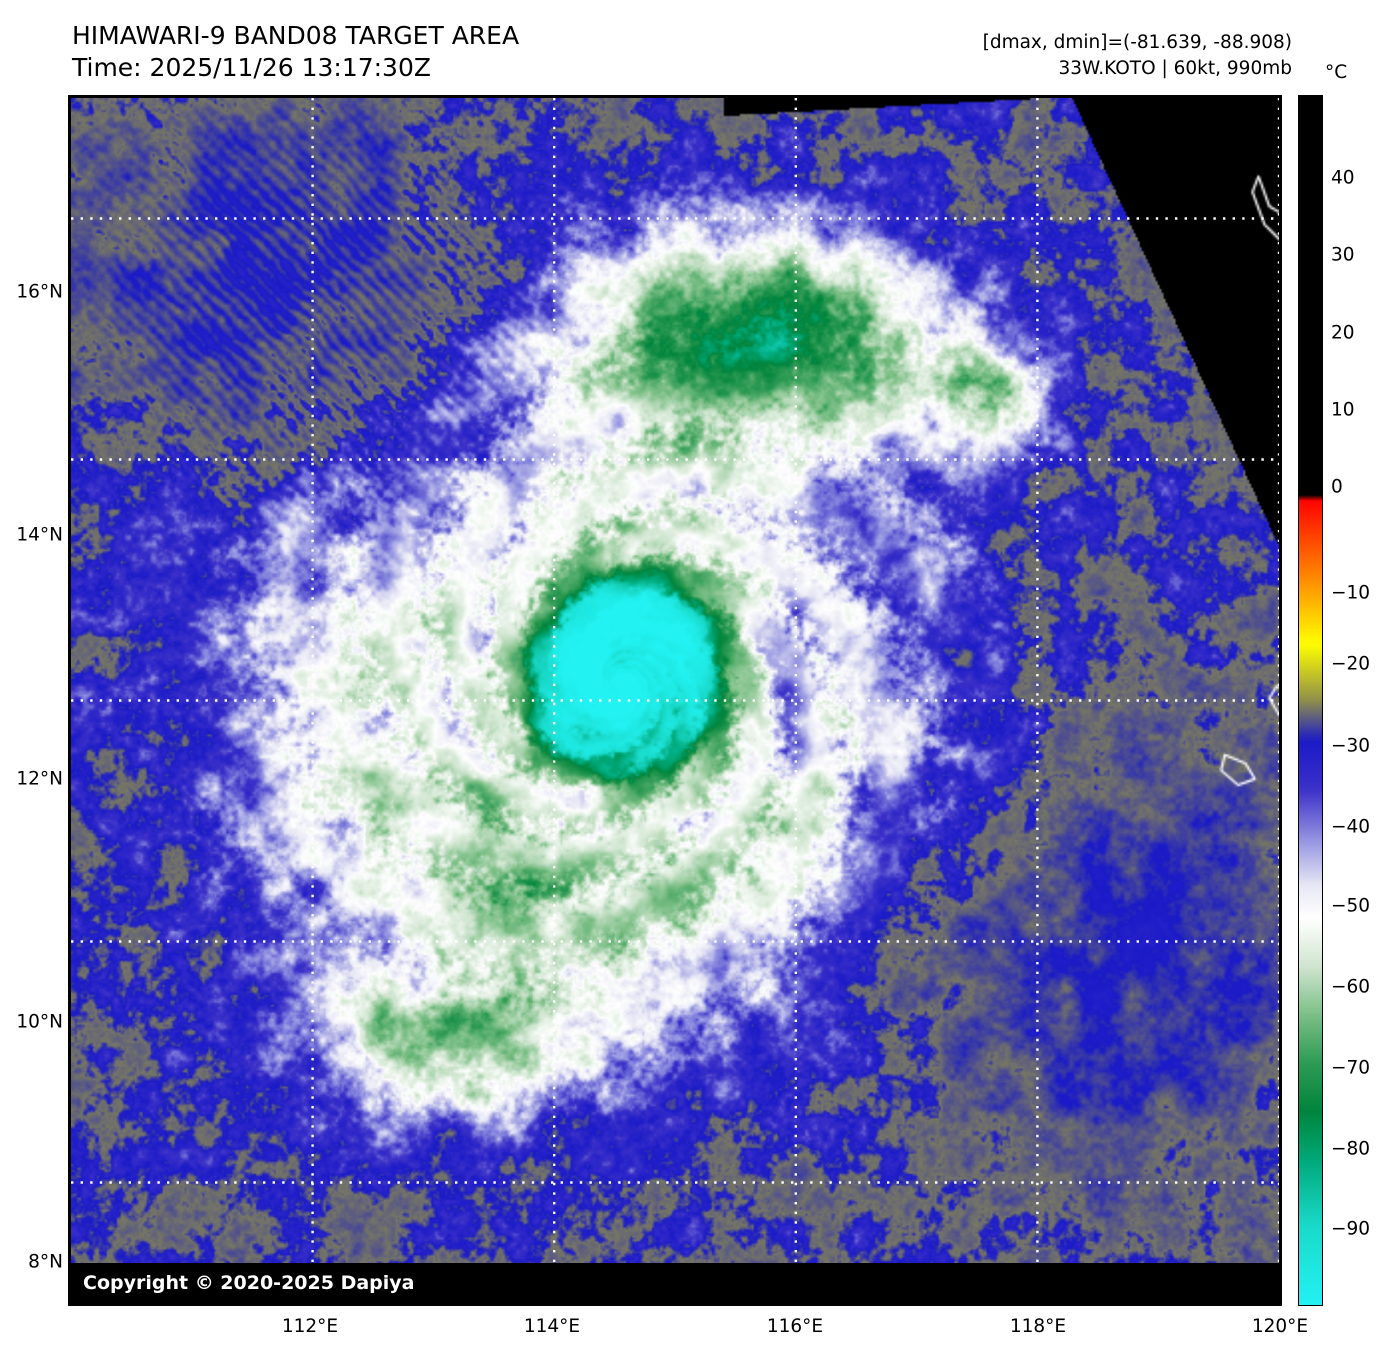 Image resolution: width=1390 pixels, height=1359 pixels. What do you see at coordinates (251, 67) in the screenshot?
I see `observation-time: Time: 2025/11/26 13:17:30Z` at bounding box center [251, 67].